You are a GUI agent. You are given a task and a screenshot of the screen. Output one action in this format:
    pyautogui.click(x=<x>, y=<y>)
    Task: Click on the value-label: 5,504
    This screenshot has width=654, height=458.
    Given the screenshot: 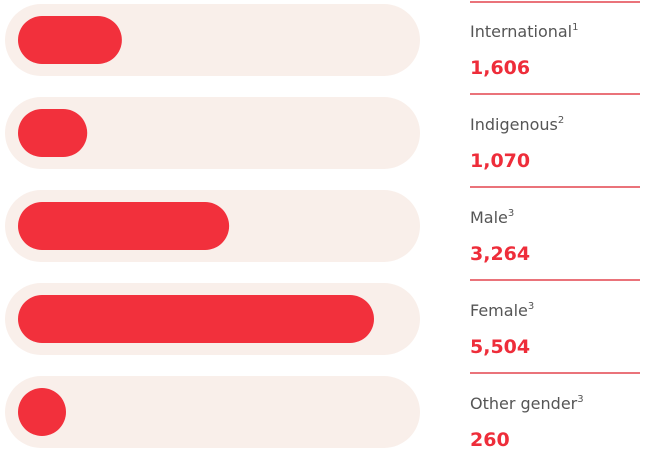 What is the action you would take?
    pyautogui.click(x=500, y=347)
    